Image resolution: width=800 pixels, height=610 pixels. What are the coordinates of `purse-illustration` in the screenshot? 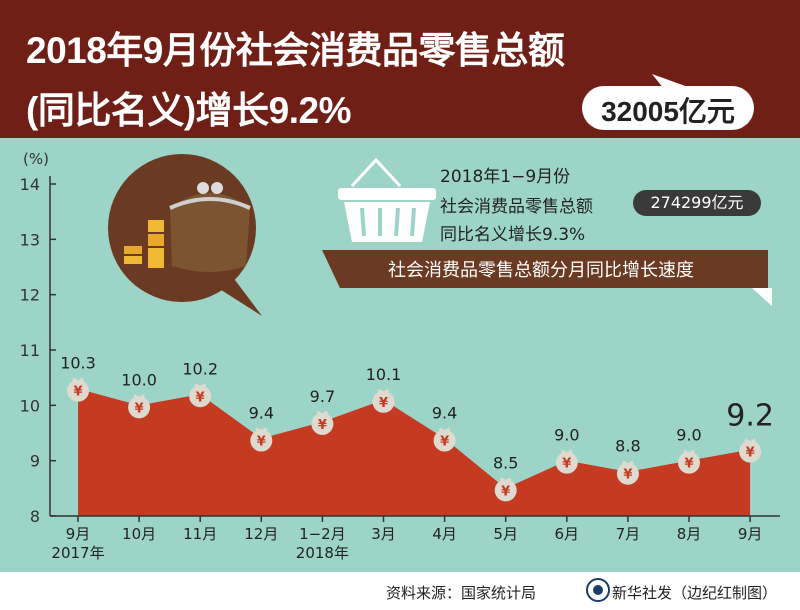 It's located at (185, 235).